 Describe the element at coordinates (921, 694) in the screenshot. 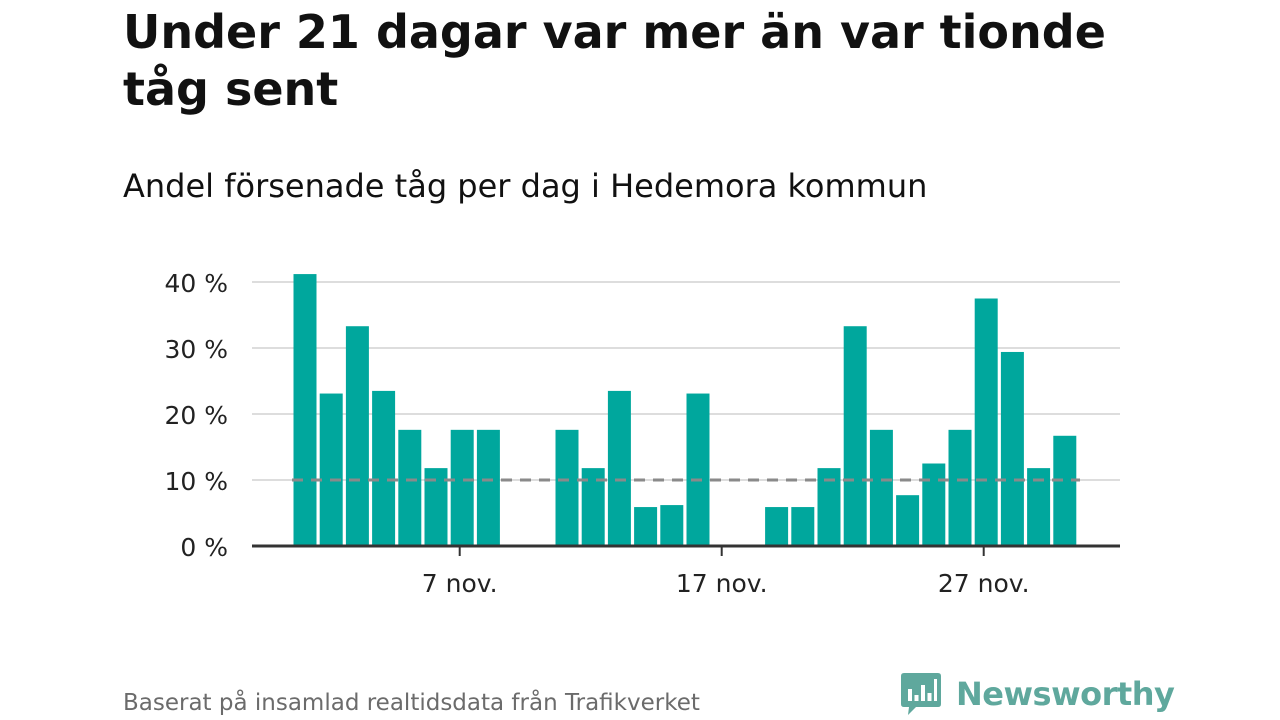

I see `logo-chart-icon` at that location.